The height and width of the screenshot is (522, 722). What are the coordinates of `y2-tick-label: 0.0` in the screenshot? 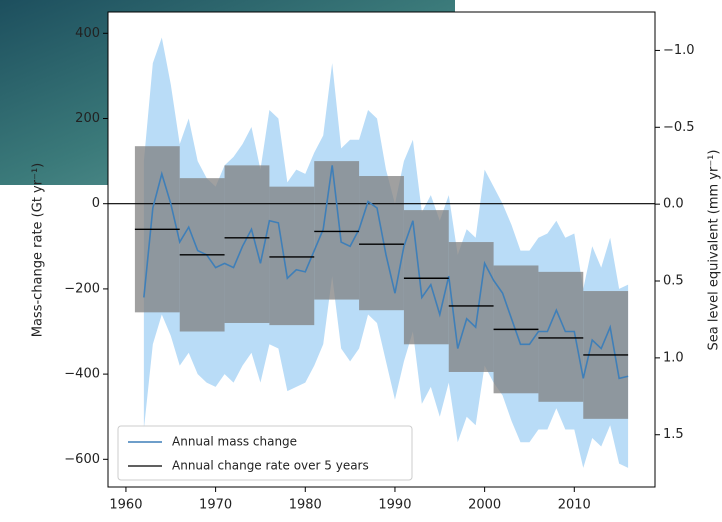 It's located at (673, 204).